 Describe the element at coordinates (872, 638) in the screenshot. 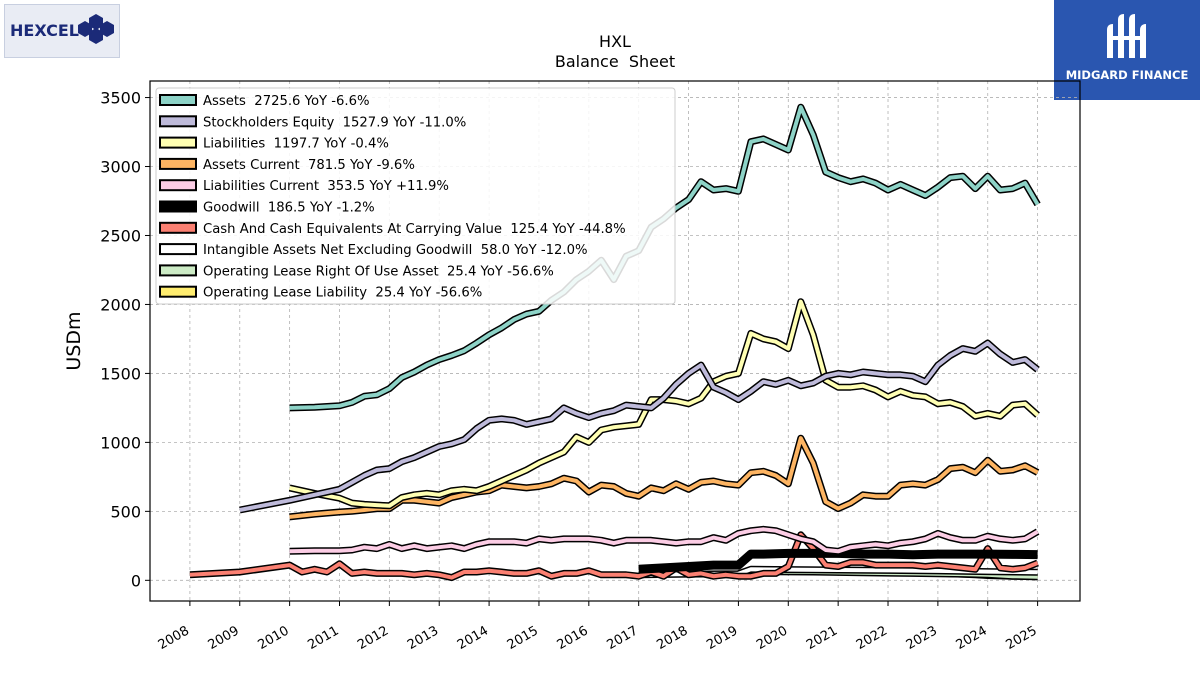

I see `x-tick-label: 2022` at that location.